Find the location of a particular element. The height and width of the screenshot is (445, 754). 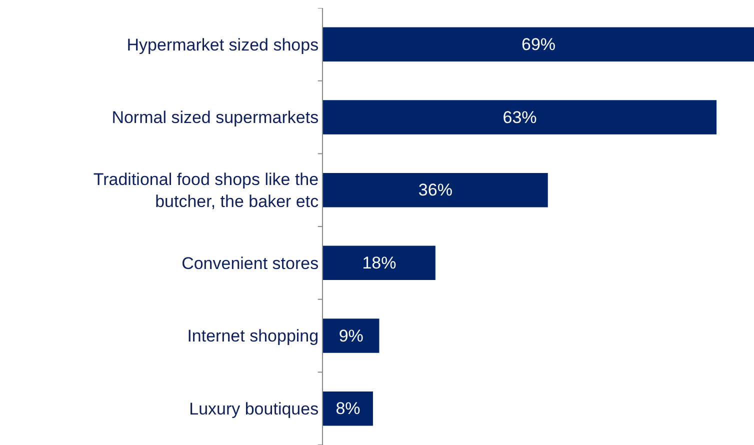

data-label: 63% is located at coordinates (519, 117).